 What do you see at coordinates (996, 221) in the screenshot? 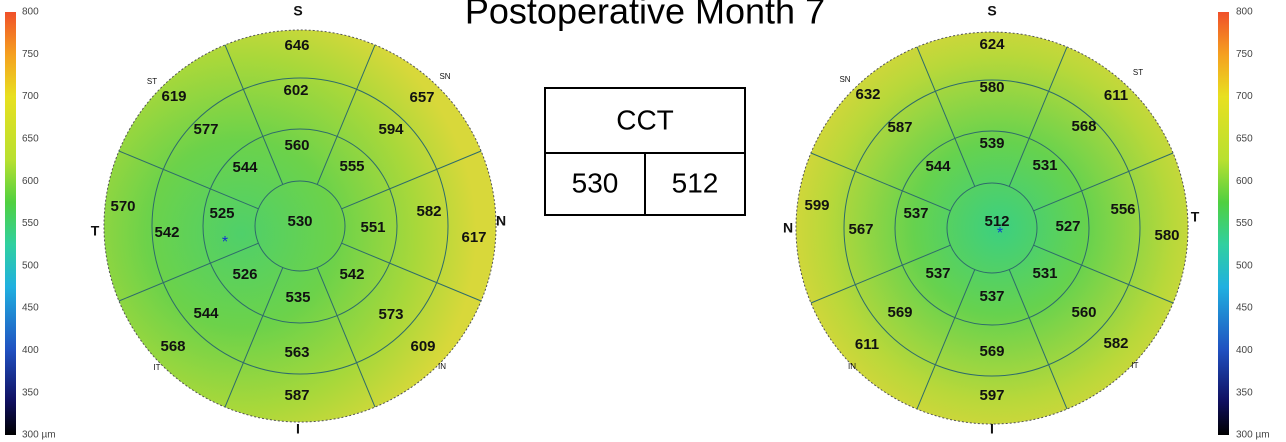
I see `thickness-value: 512` at bounding box center [996, 221].